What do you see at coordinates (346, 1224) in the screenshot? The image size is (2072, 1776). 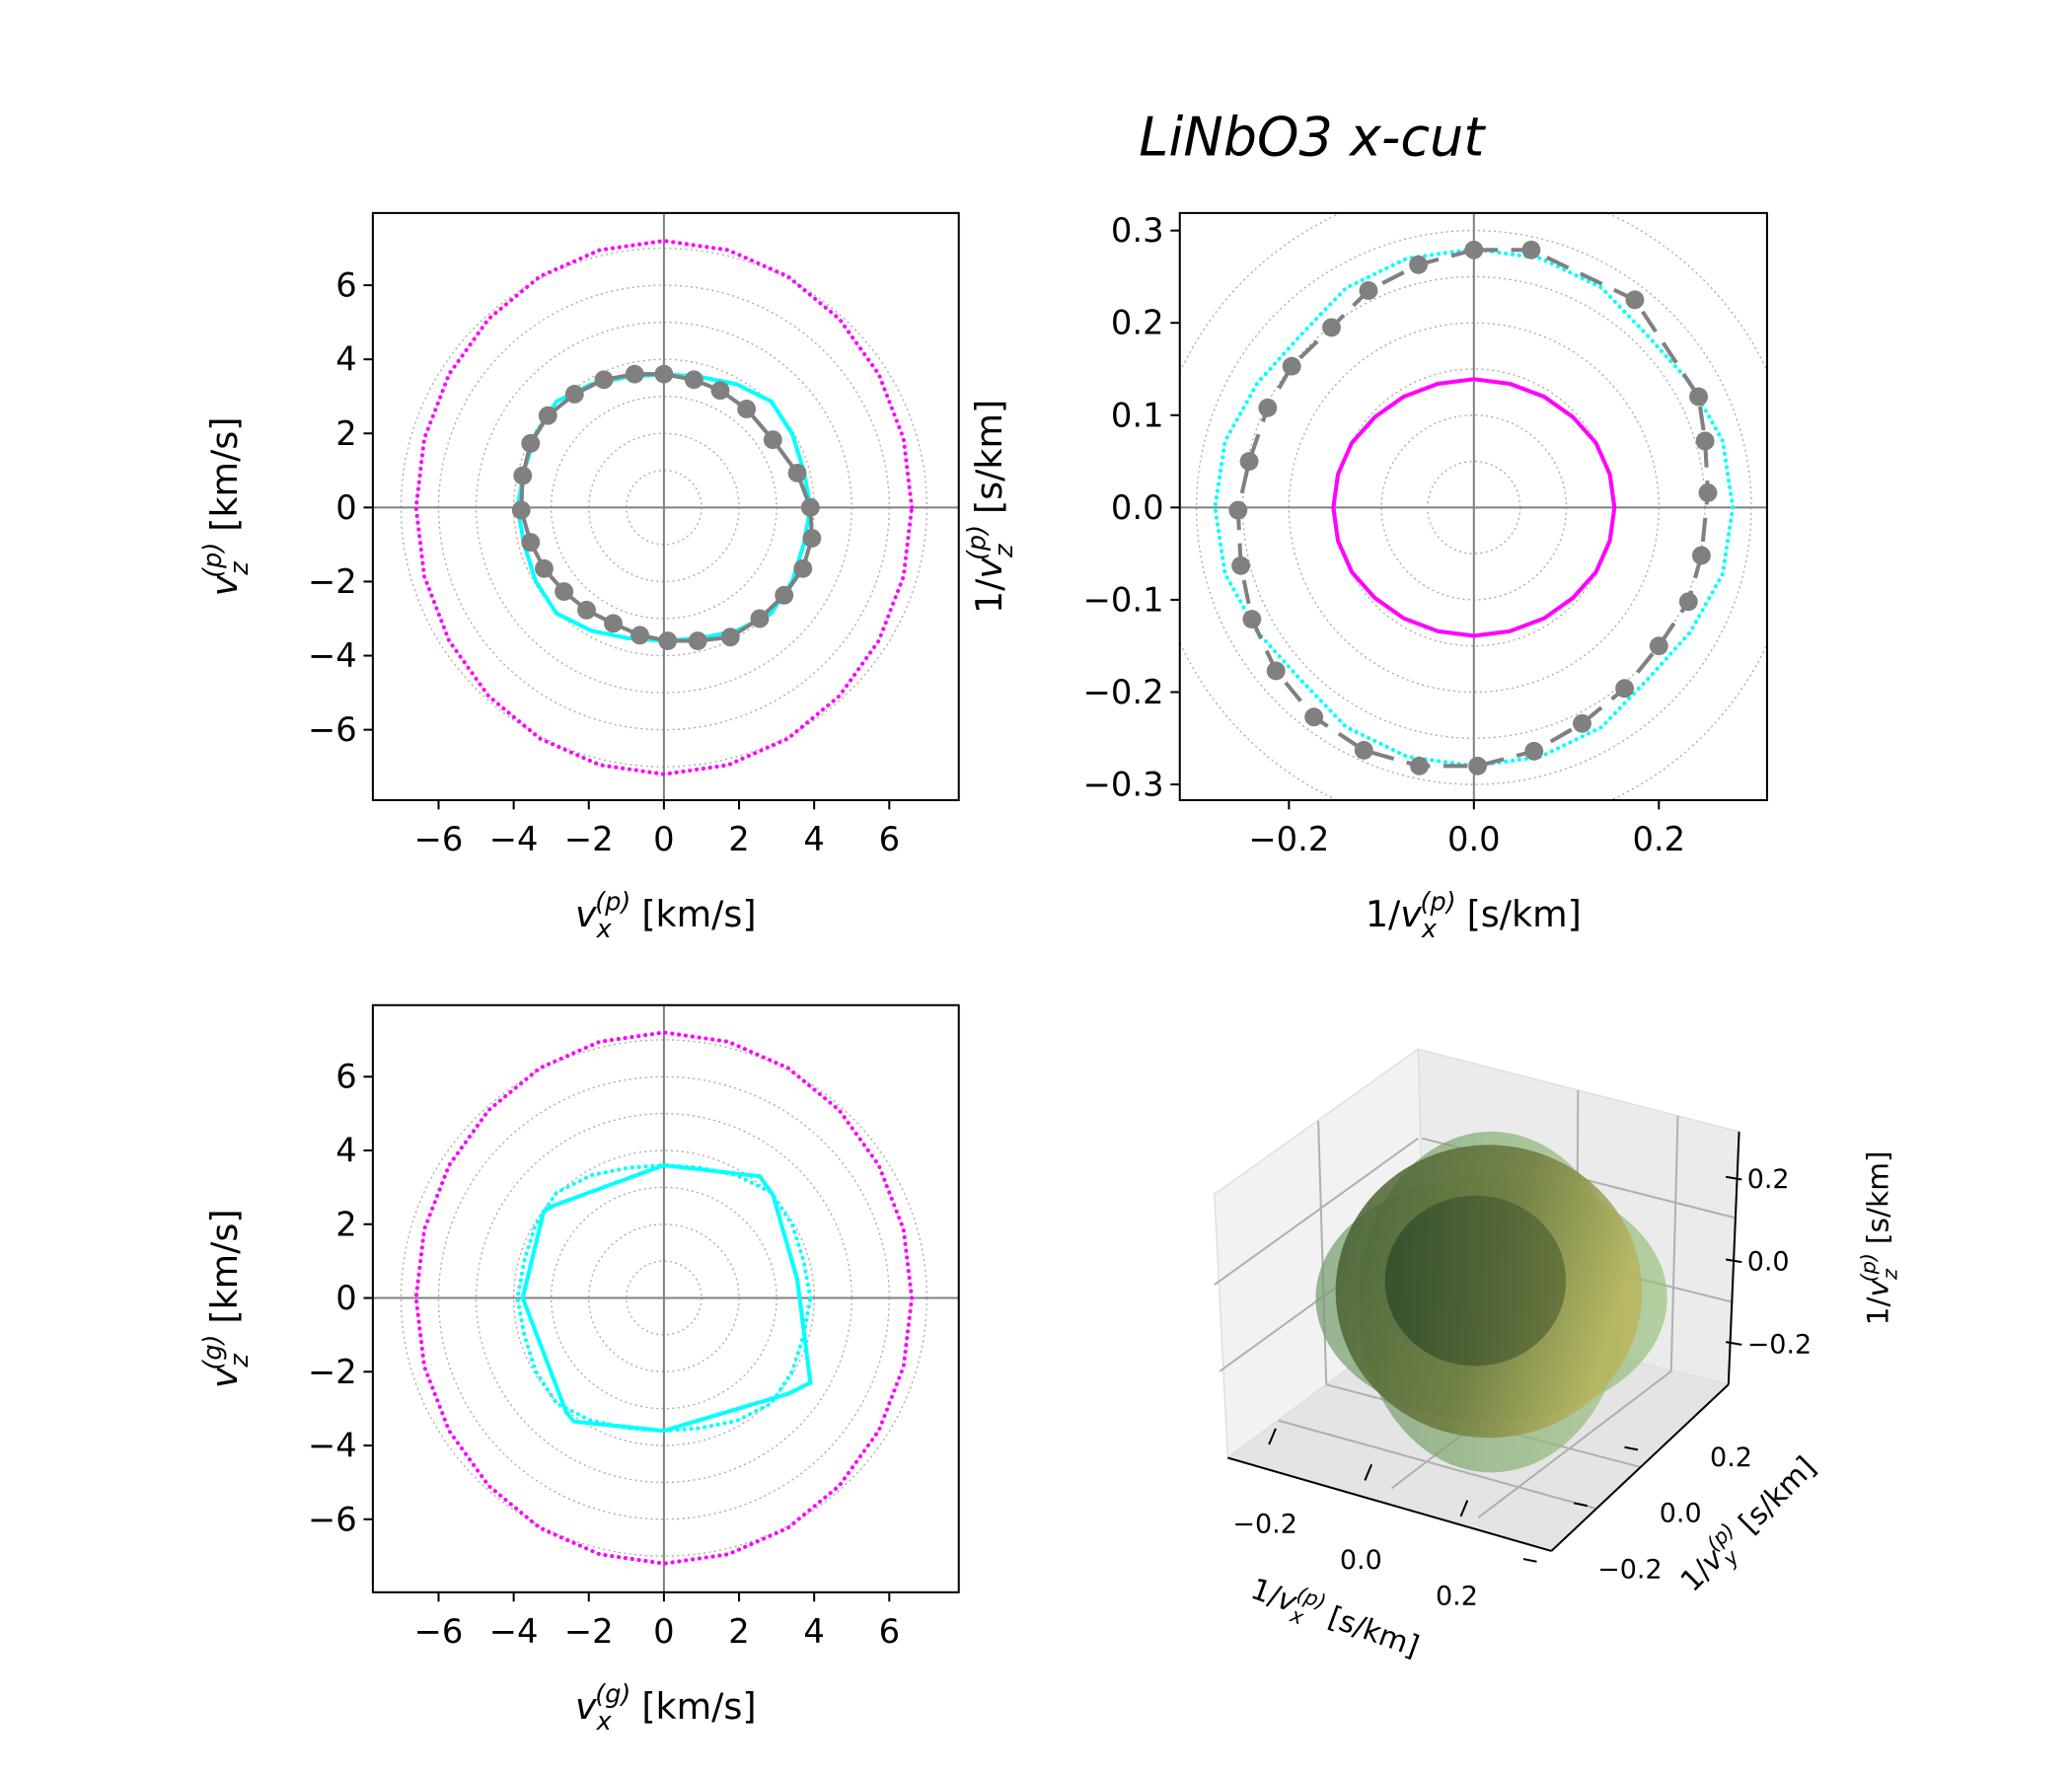 I see `y-tick-label: 2` at bounding box center [346, 1224].